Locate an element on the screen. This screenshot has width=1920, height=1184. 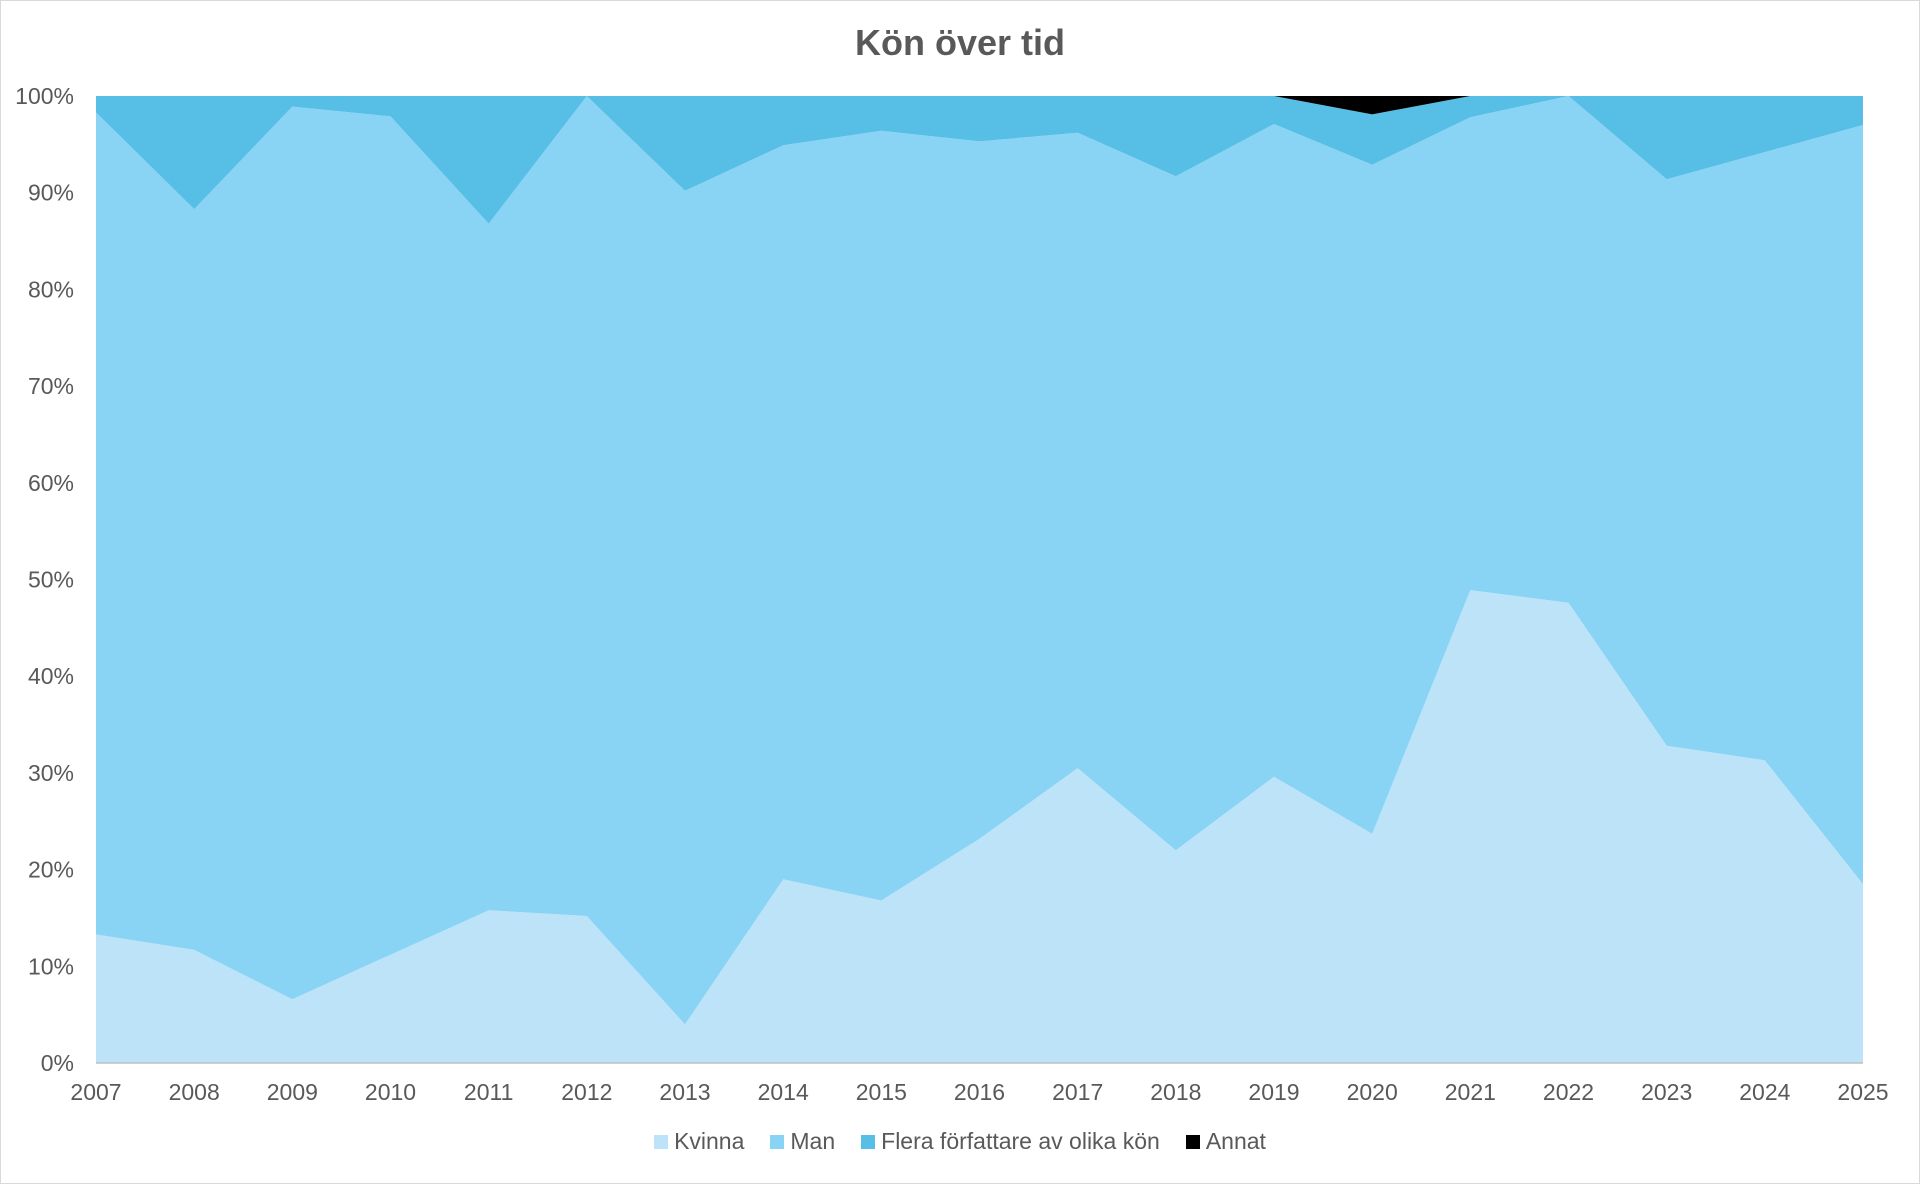
legend-item: Man is located at coordinates (802, 1141).